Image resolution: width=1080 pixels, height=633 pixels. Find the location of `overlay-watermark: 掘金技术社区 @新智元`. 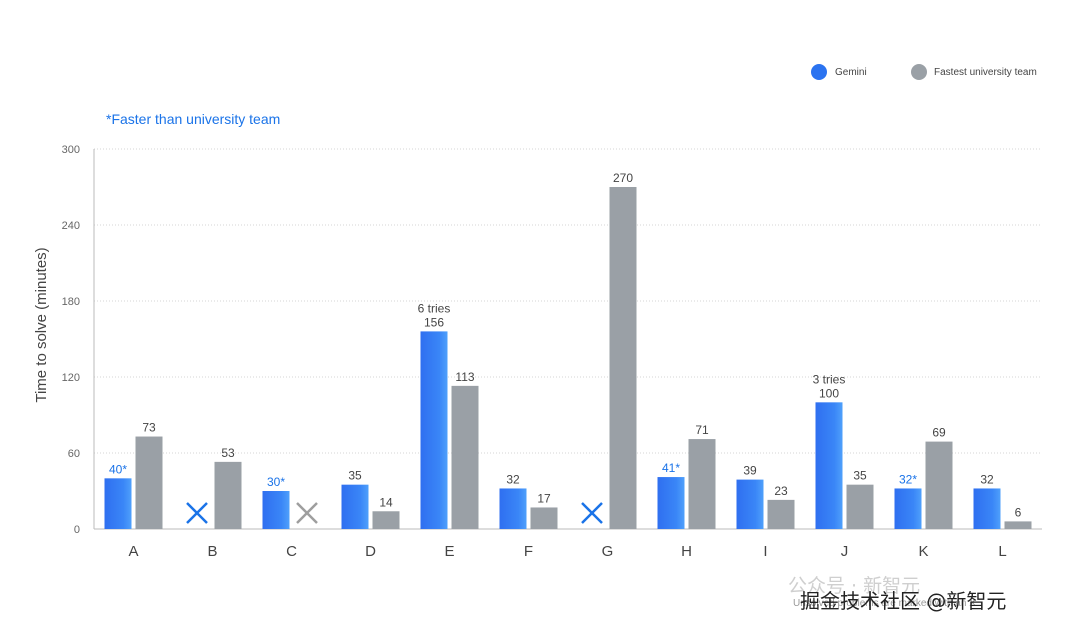

overlay-watermark: 掘金技术社区 @新智元 is located at coordinates (903, 601).